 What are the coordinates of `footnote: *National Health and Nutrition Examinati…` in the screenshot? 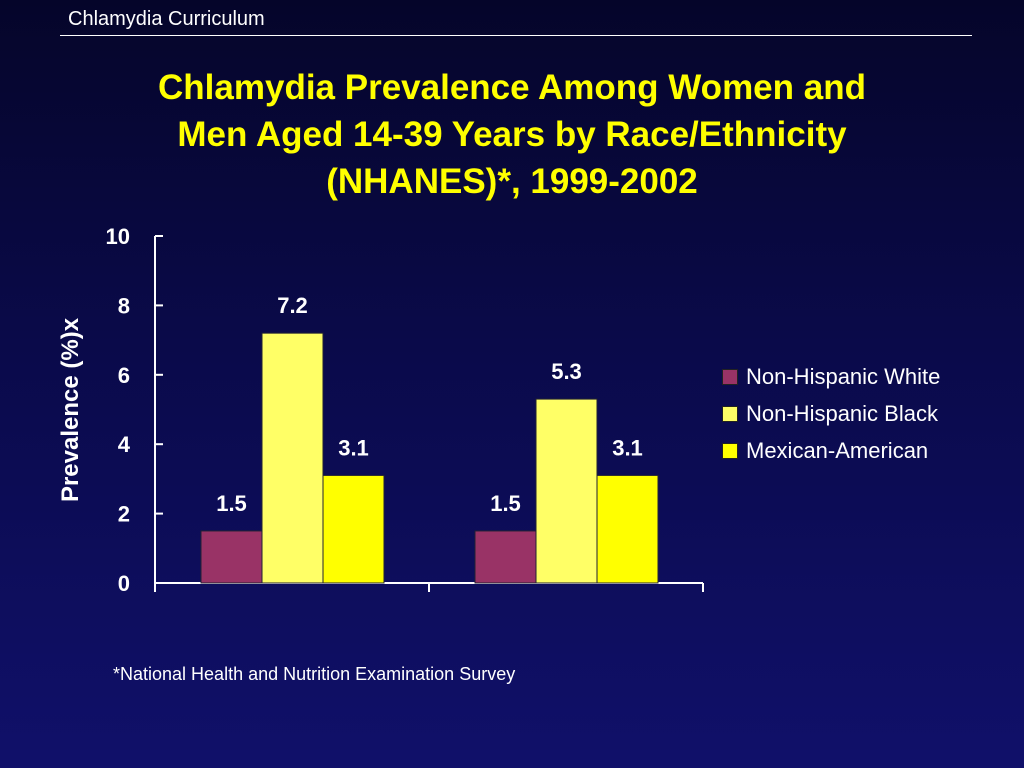 It's located at (314, 674).